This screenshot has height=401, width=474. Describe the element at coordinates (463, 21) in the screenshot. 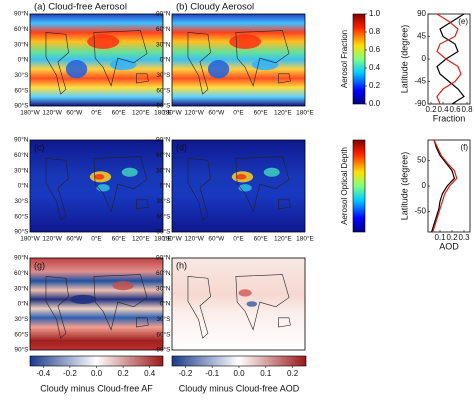

I see `panel-title: (e)` at that location.